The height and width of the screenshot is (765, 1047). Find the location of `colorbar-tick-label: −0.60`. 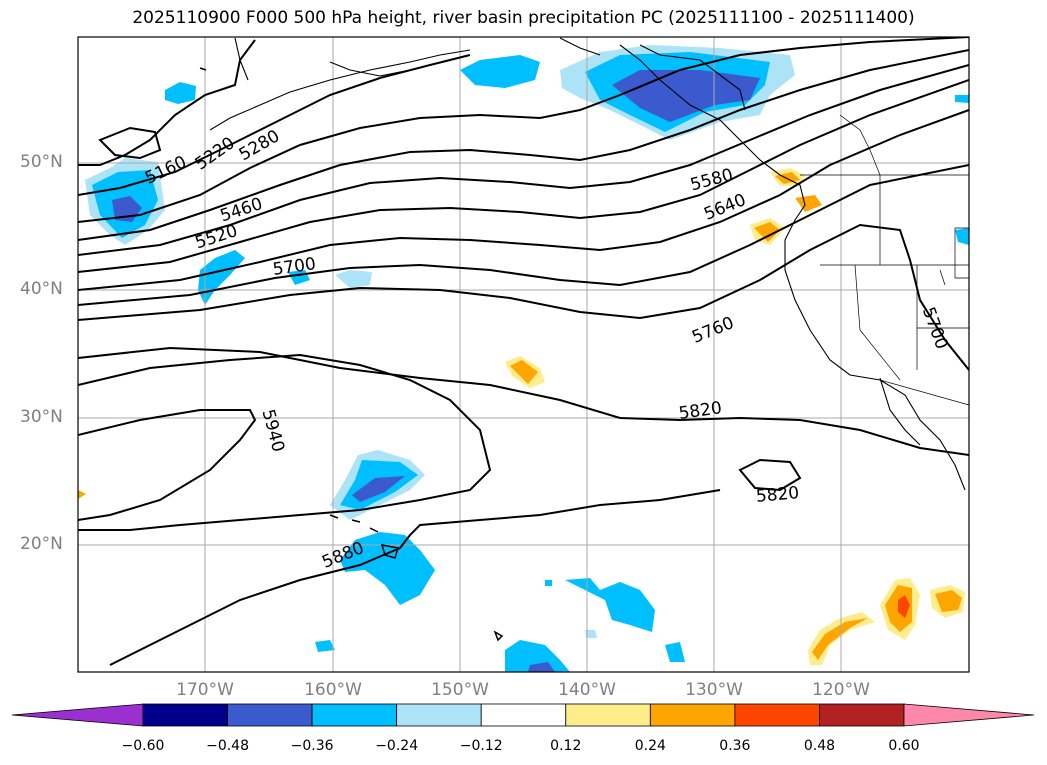

colorbar-tick-label: −0.60 is located at coordinates (143, 746).